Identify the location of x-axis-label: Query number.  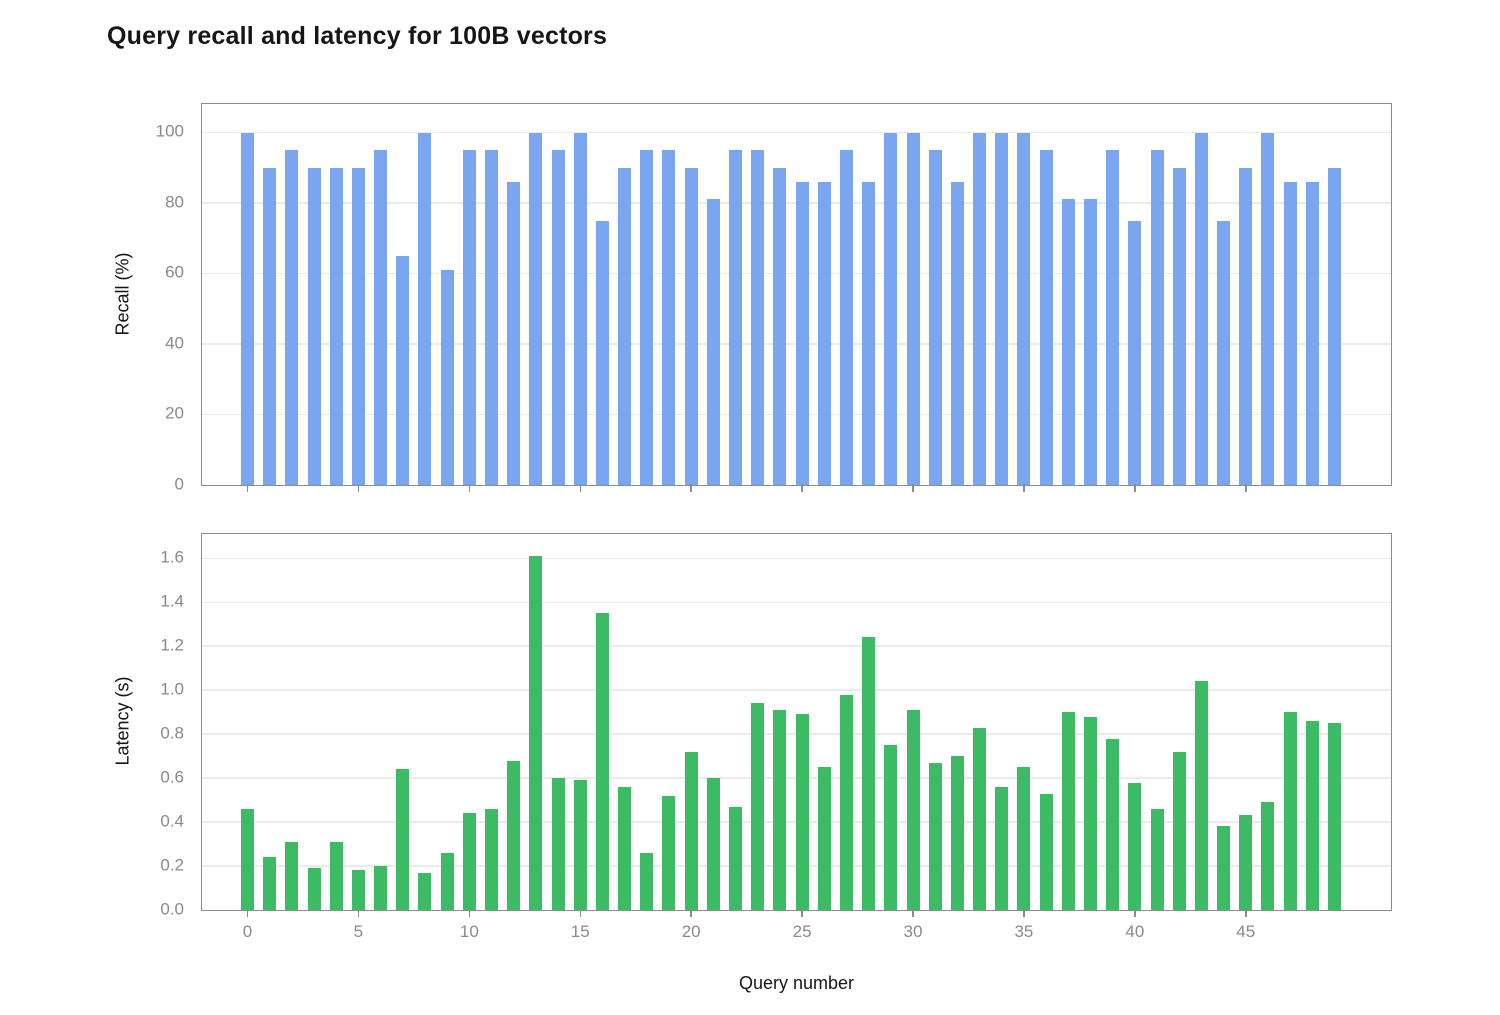
(796, 983).